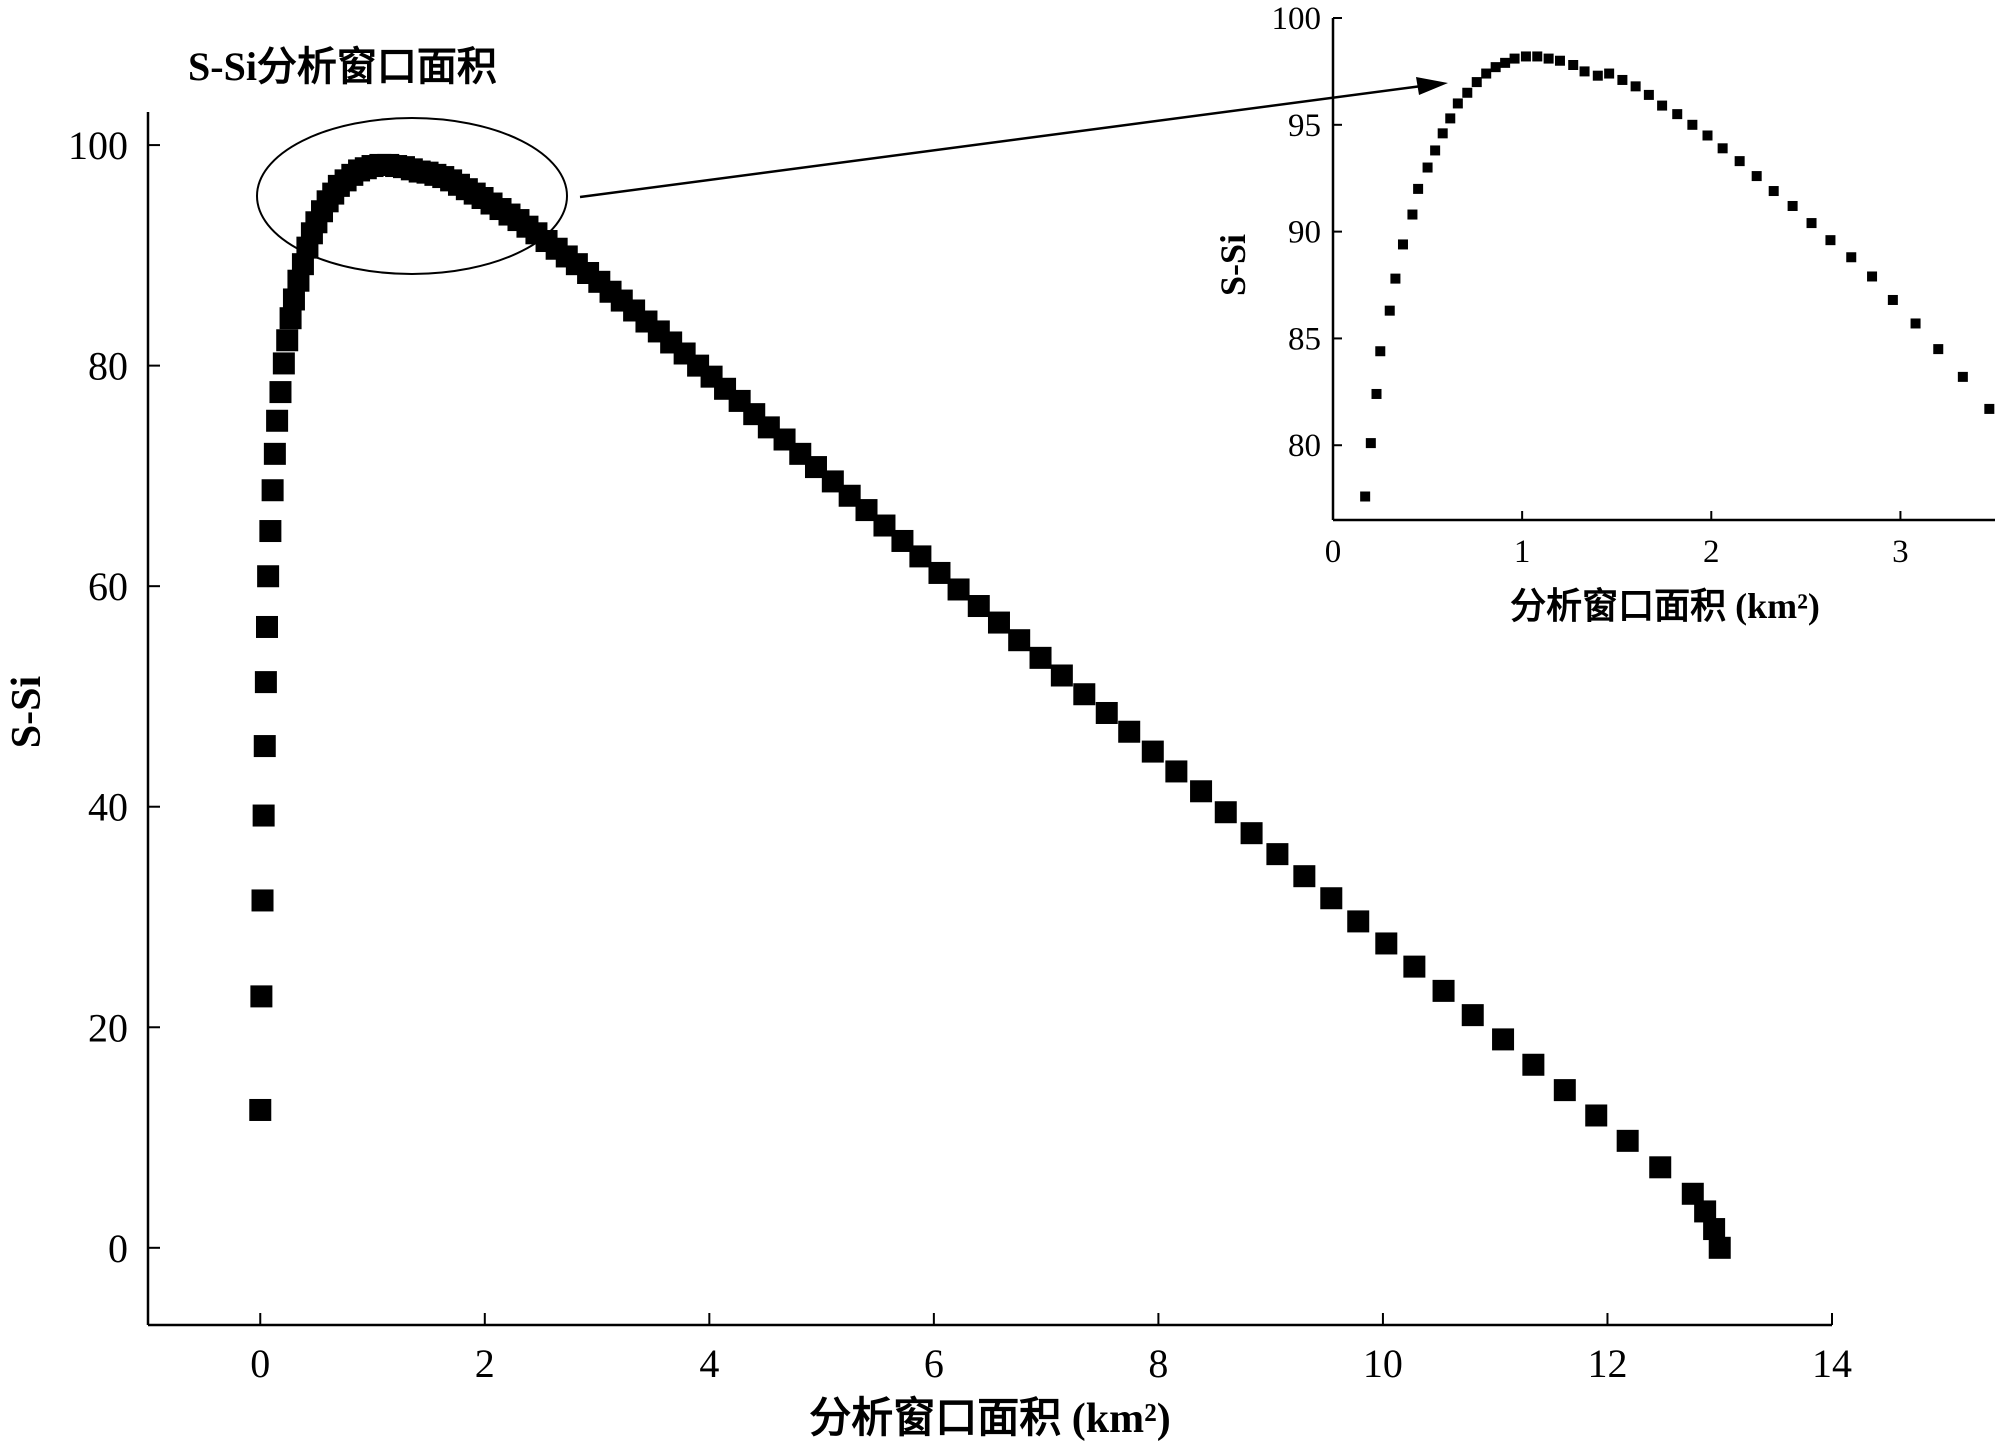 This screenshot has height=1450, width=2000. I want to click on main-x-tick-label: 14, so click(1832, 1363).